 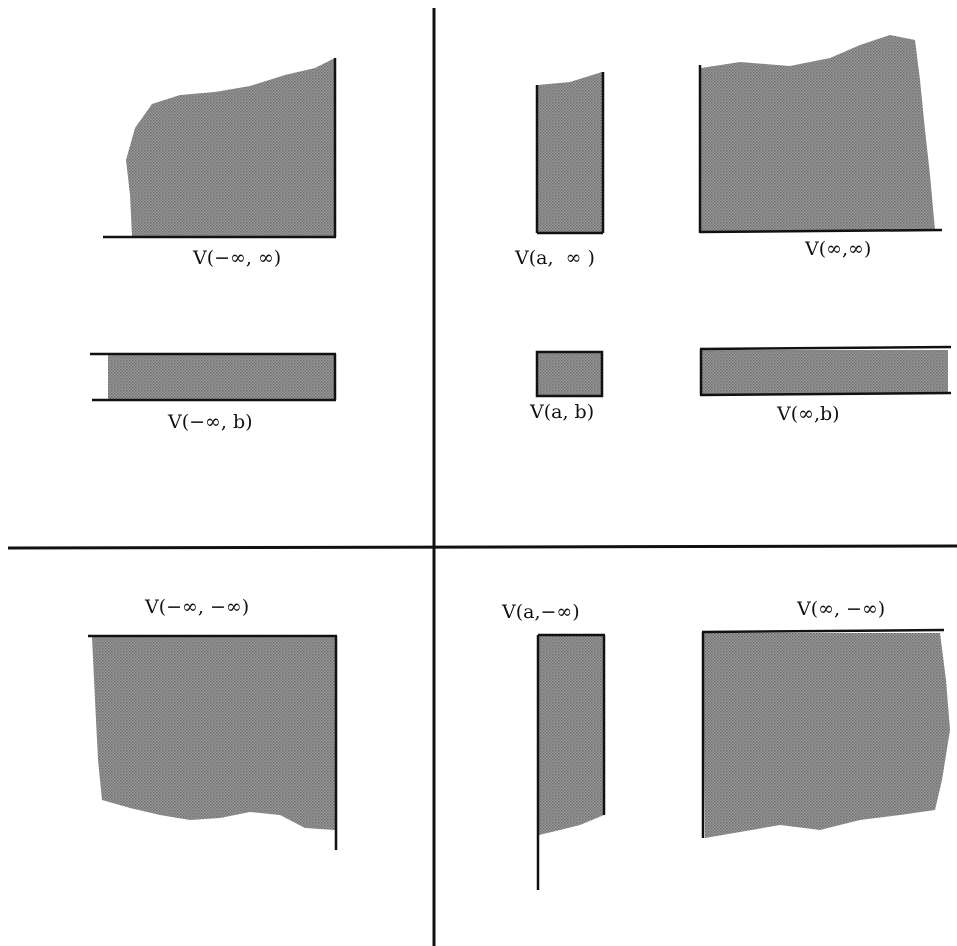 I want to click on region-a-inf: V(a, ∞ ), so click(x=559, y=170).